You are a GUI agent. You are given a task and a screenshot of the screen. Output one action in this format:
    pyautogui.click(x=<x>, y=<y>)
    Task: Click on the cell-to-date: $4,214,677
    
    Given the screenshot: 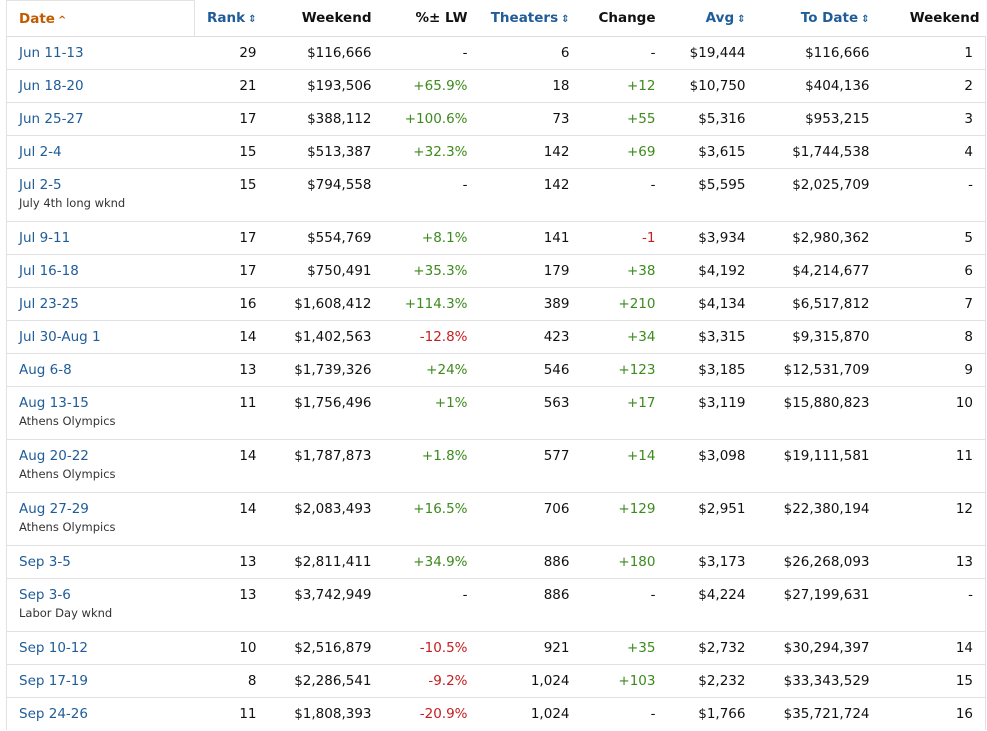 What is the action you would take?
    pyautogui.click(x=831, y=271)
    